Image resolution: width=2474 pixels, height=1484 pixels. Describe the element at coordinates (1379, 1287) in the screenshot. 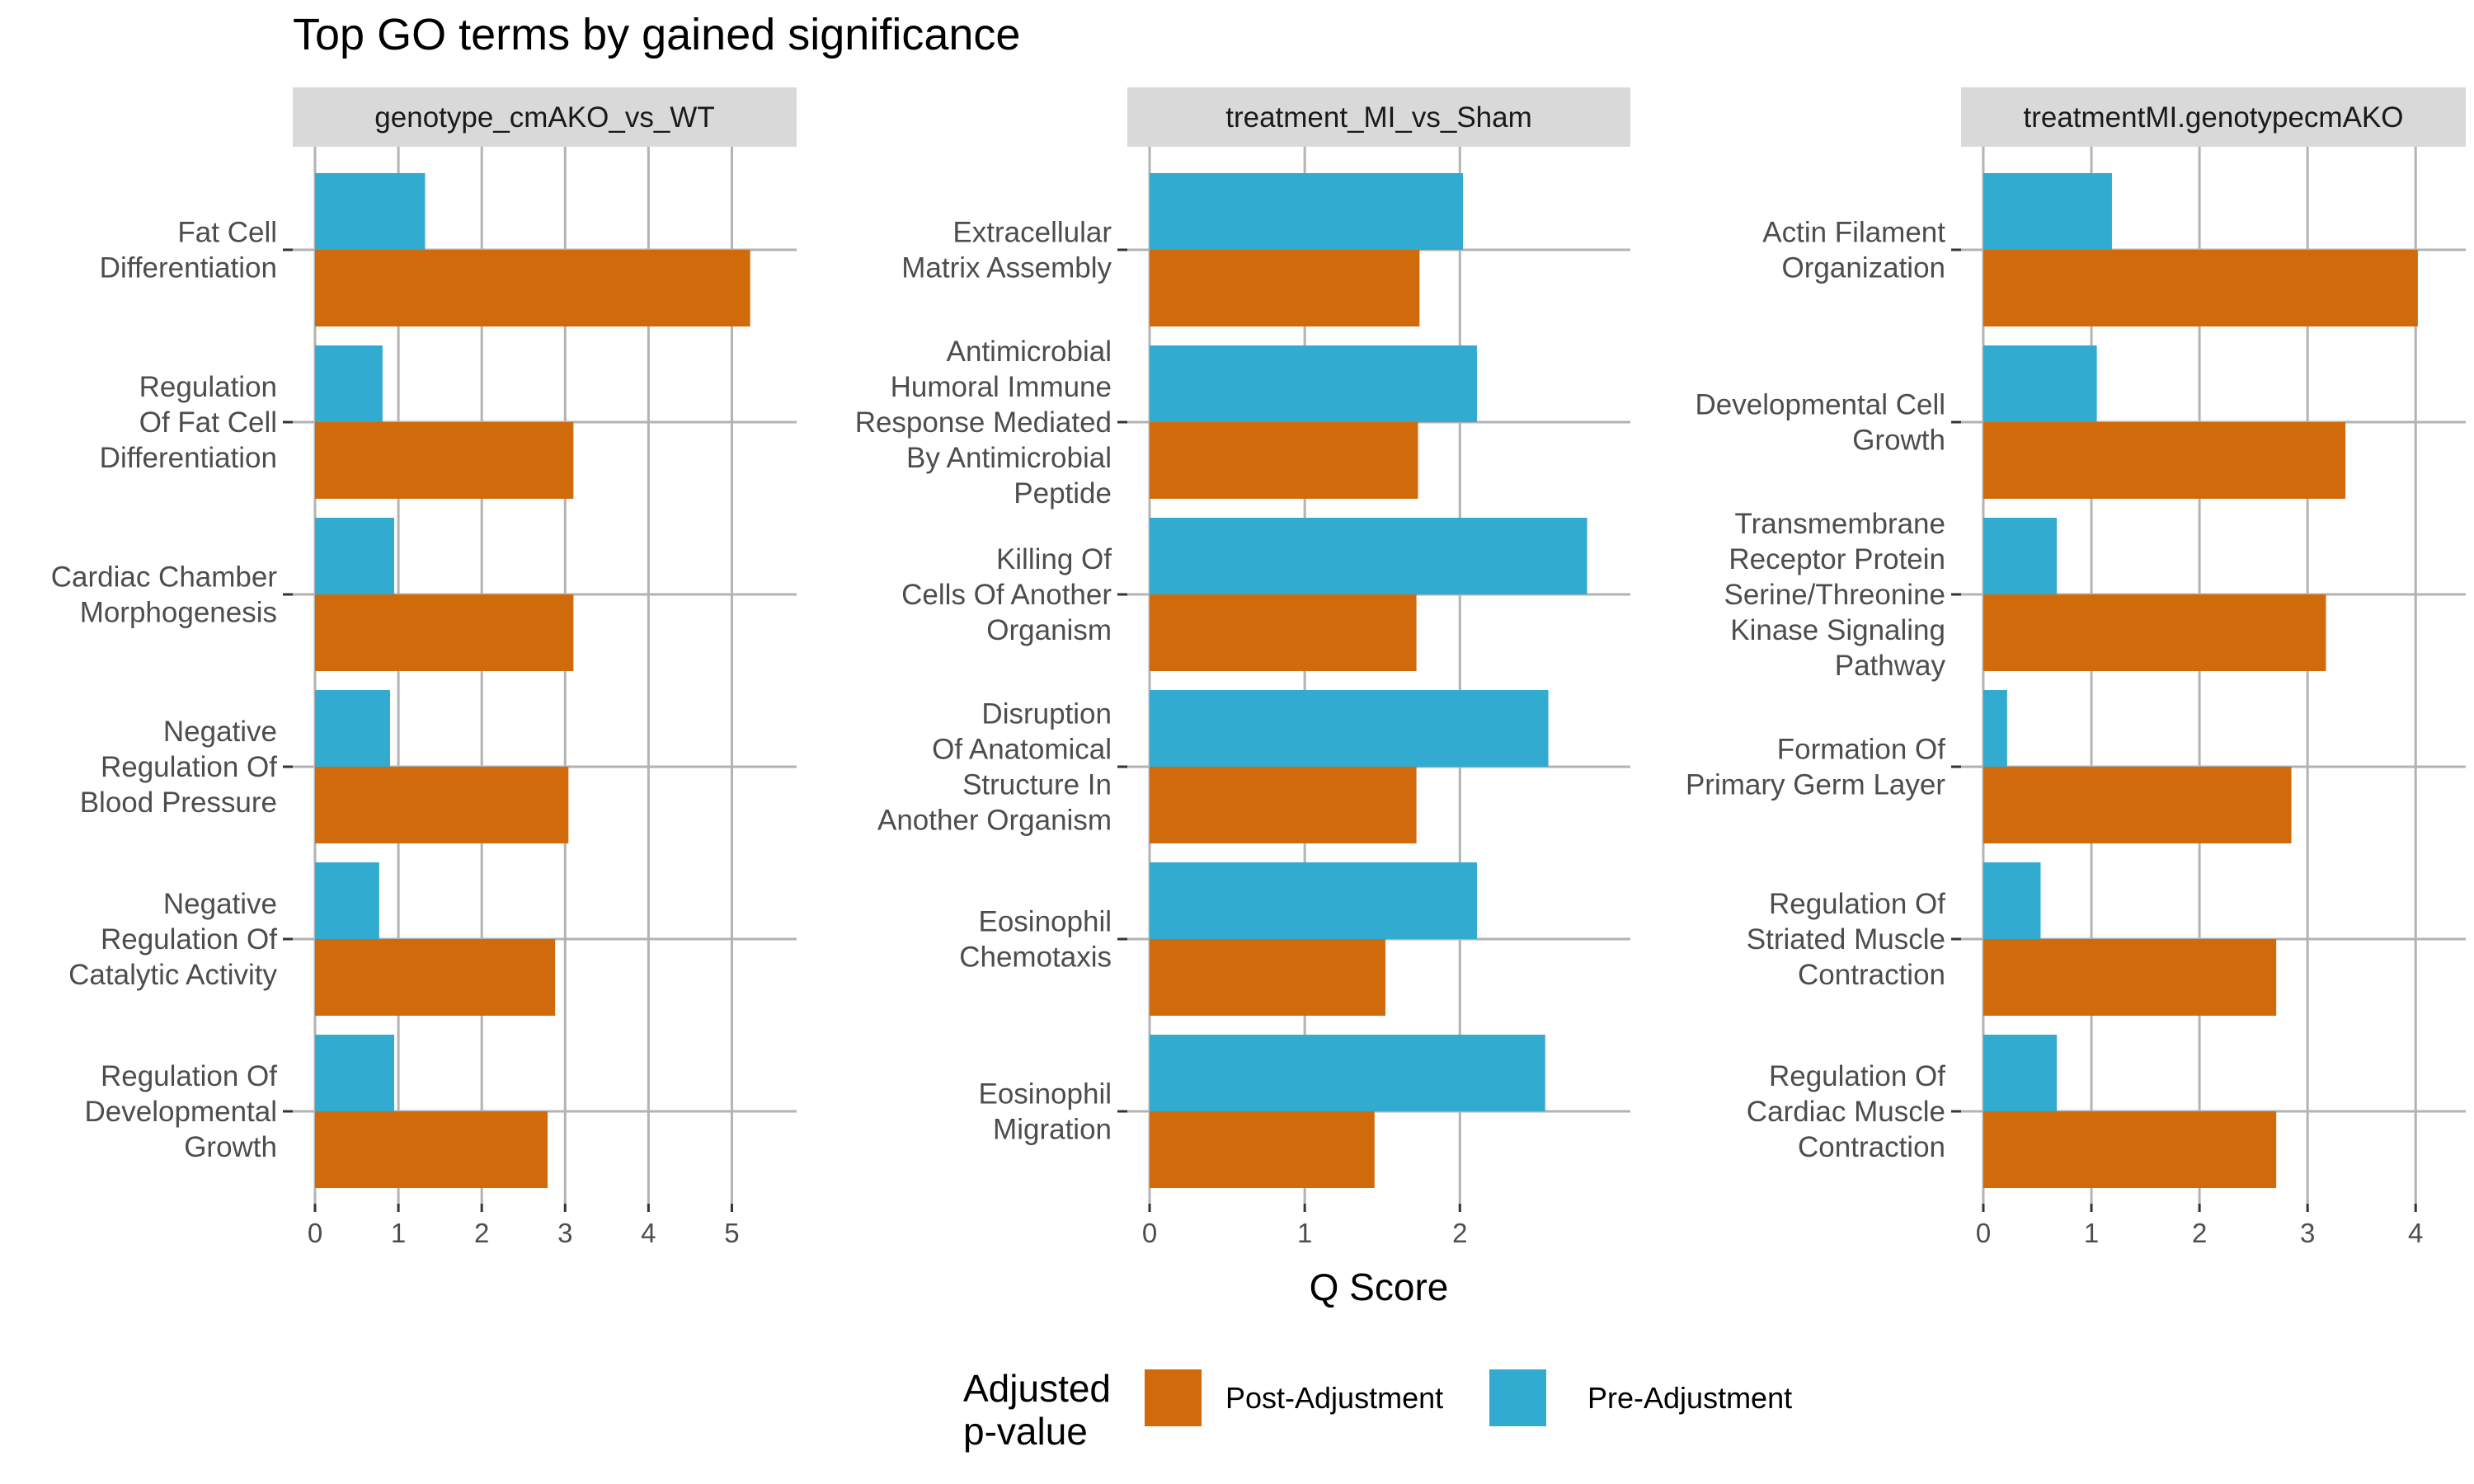

I see `x-axis-title: Q Score` at that location.